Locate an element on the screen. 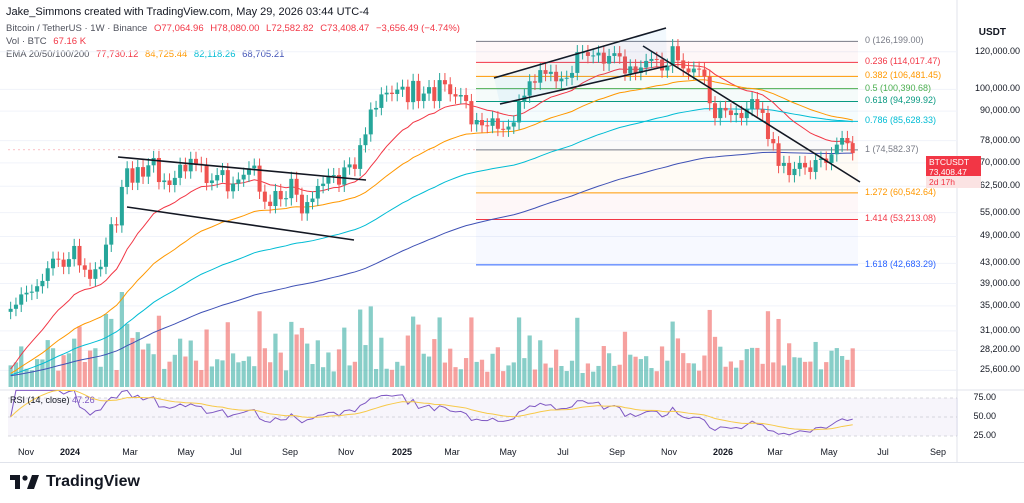  fib-level-label: 0.5 (100,390.68) is located at coordinates (898, 87).